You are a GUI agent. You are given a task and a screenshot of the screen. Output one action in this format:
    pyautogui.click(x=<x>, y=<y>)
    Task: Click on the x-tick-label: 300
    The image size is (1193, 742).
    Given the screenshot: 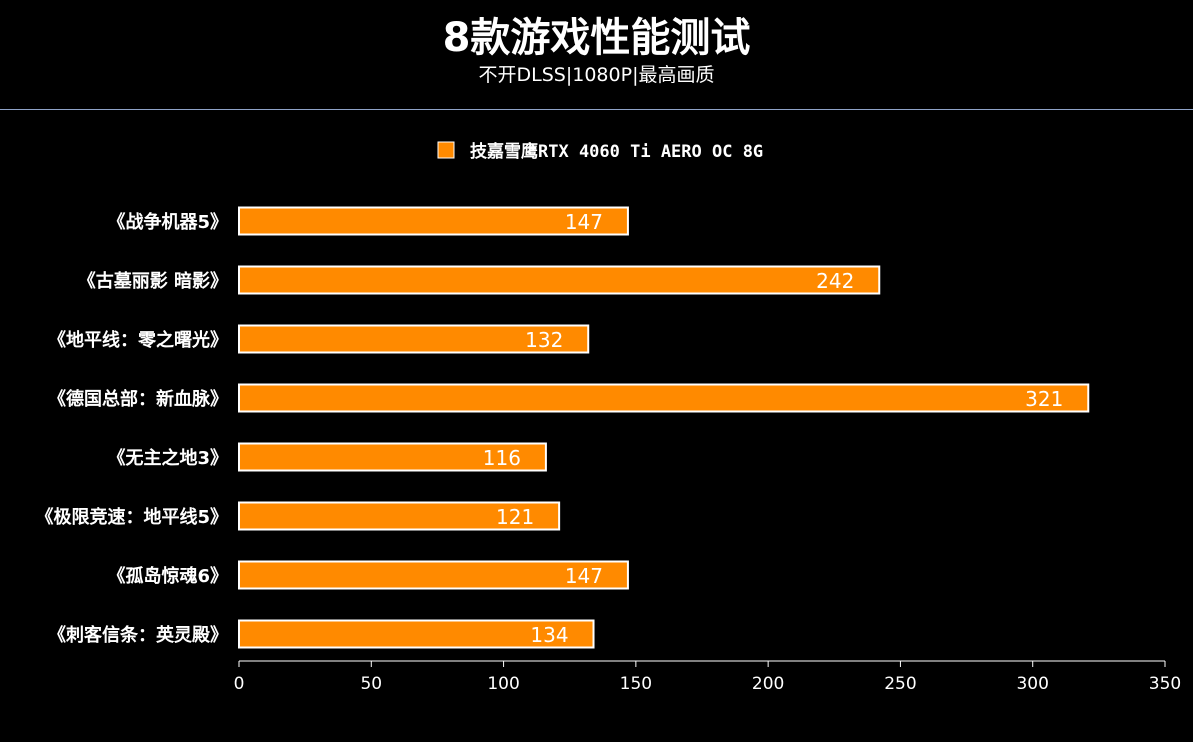 What is the action you would take?
    pyautogui.click(x=1032, y=684)
    